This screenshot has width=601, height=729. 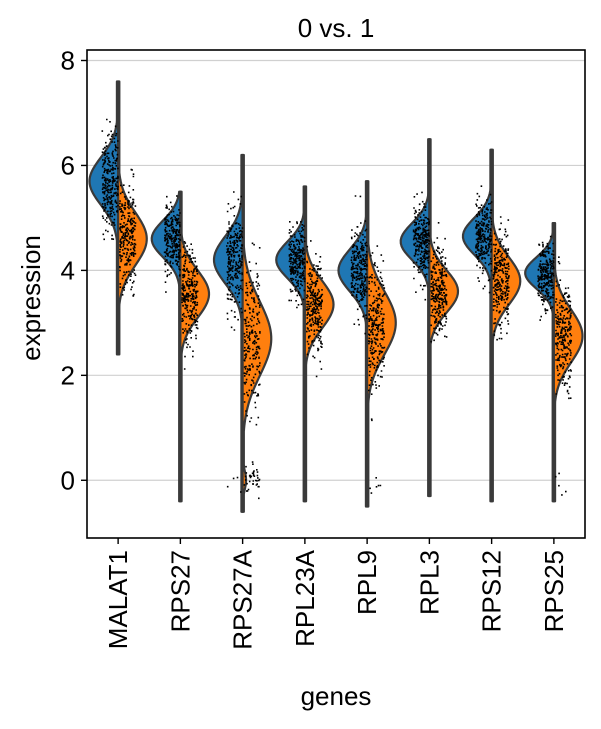 I want to click on y-axis: 0 2 4 6 8, so click(x=74, y=270).